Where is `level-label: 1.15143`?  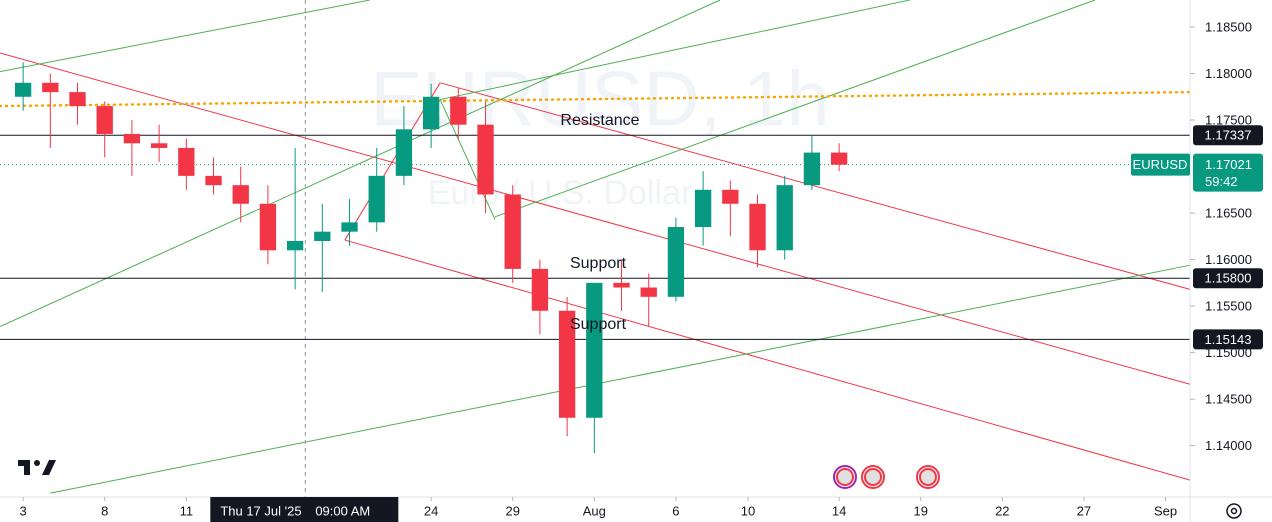
level-label: 1.15143 is located at coordinates (1228, 339).